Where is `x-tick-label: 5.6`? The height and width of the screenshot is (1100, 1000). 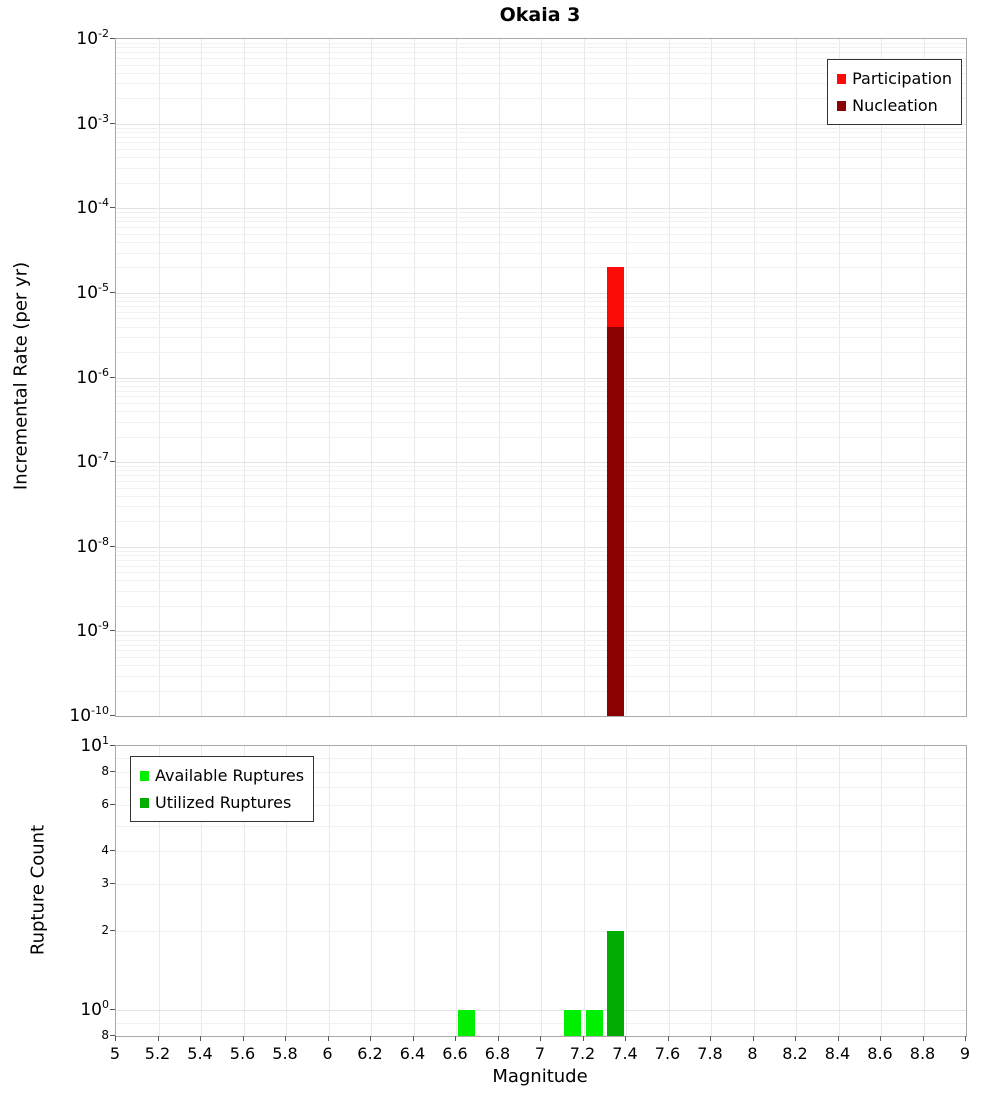 x-tick-label: 5.6 is located at coordinates (242, 1053).